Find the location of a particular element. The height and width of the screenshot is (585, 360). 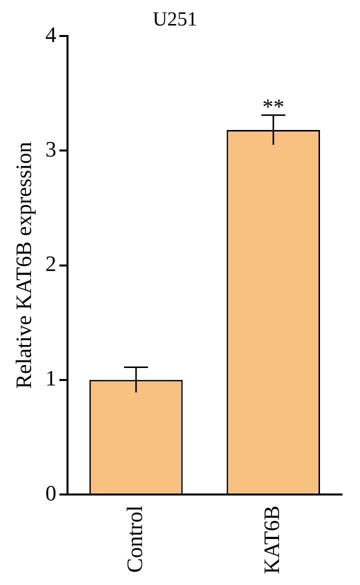

y-tick-label: 3 is located at coordinates (50, 149).